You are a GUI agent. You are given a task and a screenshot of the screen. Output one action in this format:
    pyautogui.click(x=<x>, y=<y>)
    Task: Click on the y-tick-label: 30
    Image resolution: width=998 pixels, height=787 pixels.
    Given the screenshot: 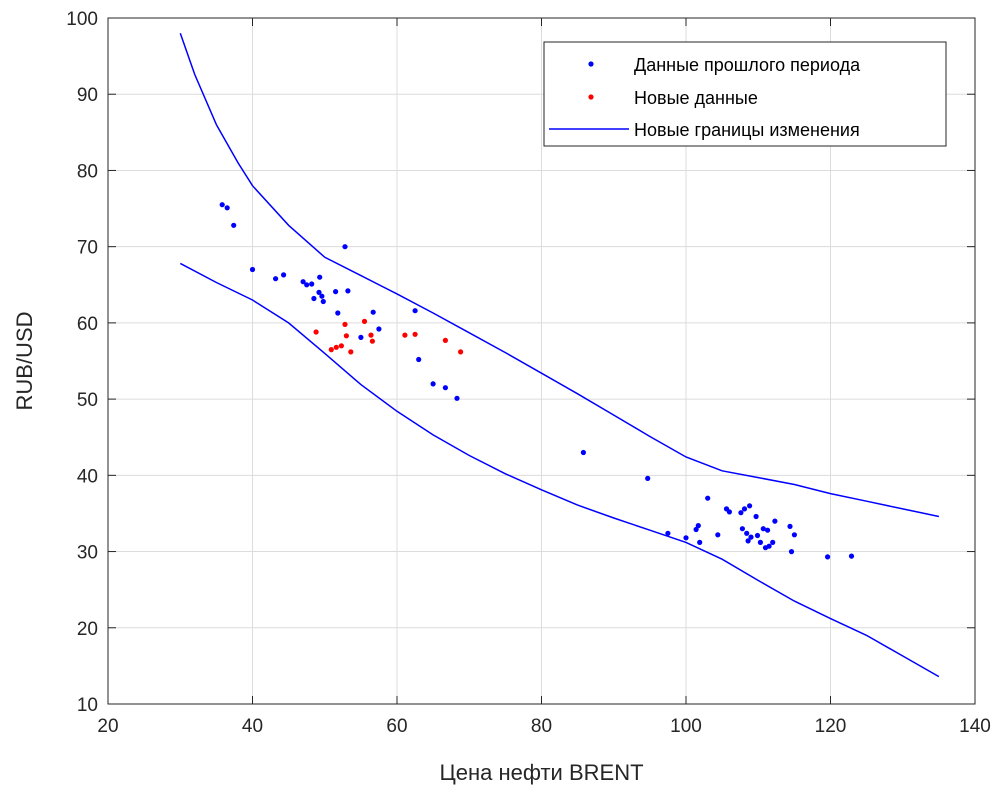 What is the action you would take?
    pyautogui.click(x=87, y=553)
    